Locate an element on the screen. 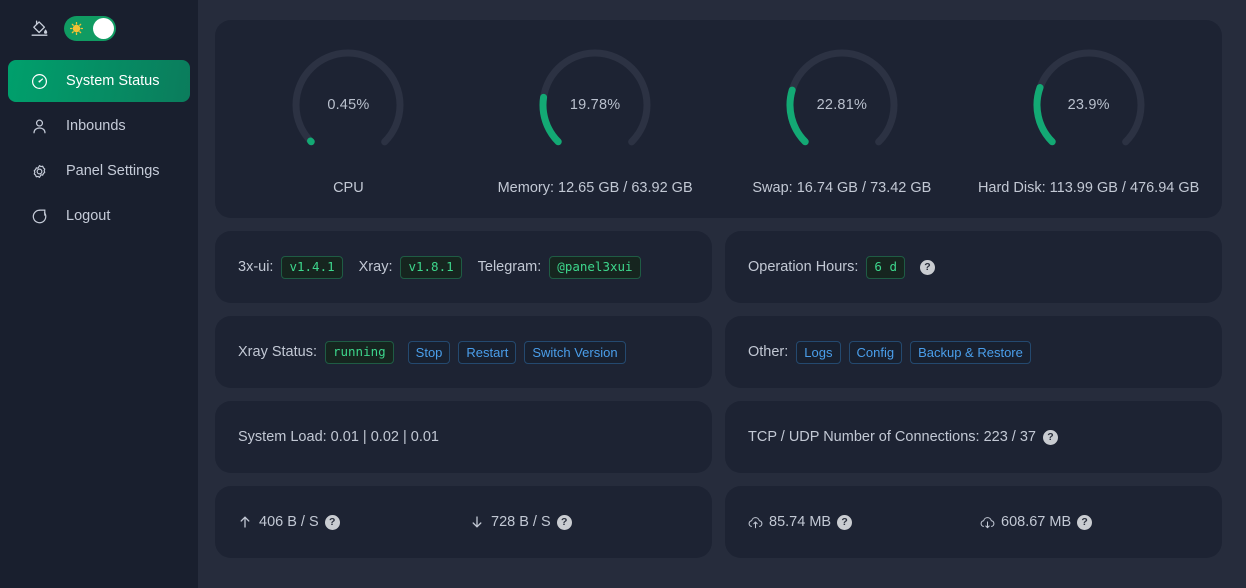 This screenshot has height=588, width=1246. logout-icon is located at coordinates (39, 216).